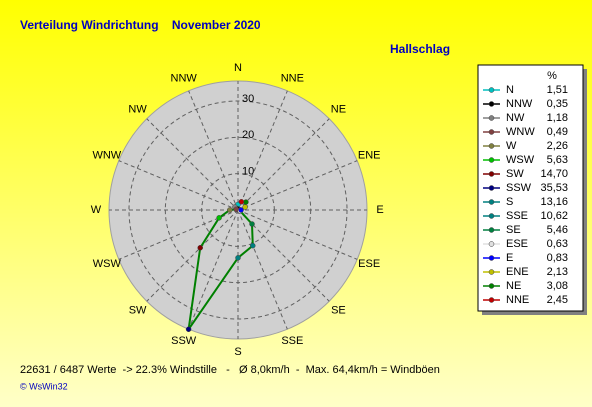 The width and height of the screenshot is (592, 407). What do you see at coordinates (557, 272) in the screenshot?
I see `legend-value: 2,13` at bounding box center [557, 272].